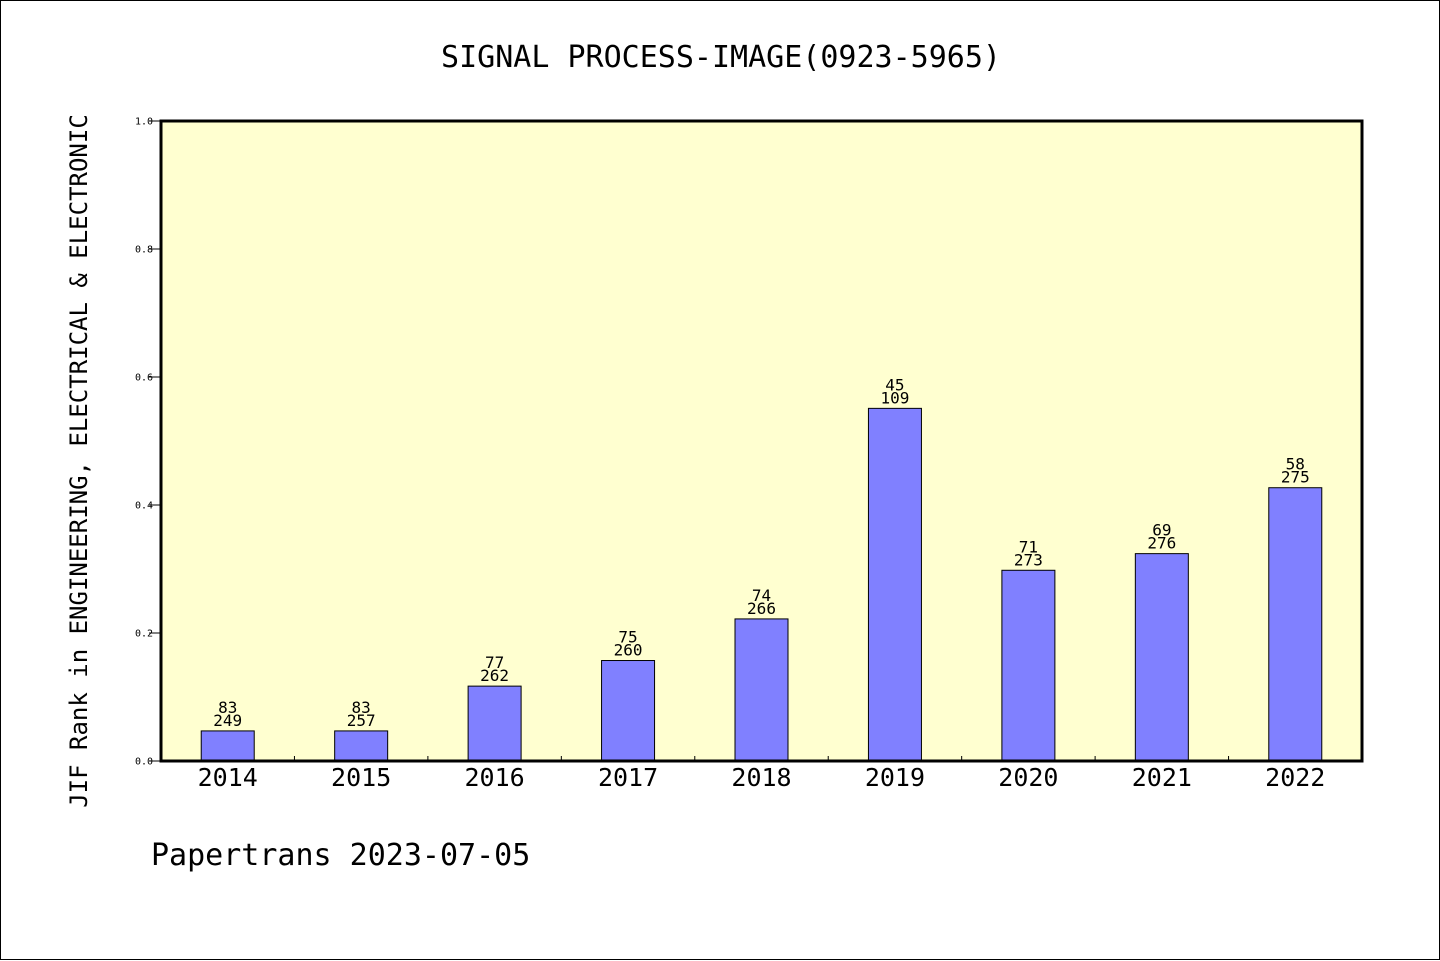  What do you see at coordinates (1028, 777) in the screenshot?
I see `x-tick-label: 2020` at bounding box center [1028, 777].